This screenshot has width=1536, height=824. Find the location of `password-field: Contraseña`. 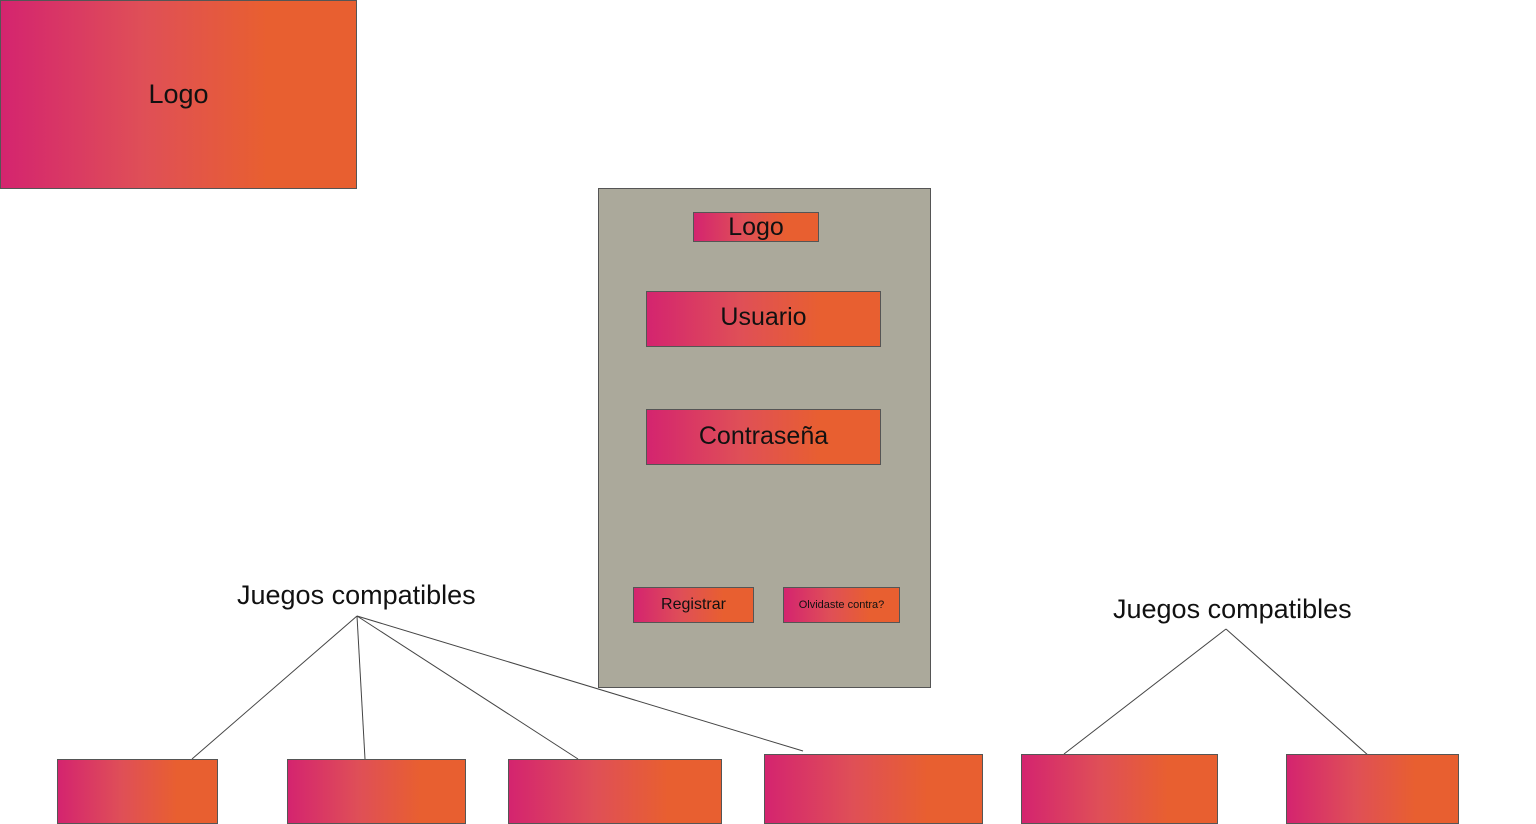

password-field: Contraseña is located at coordinates (763, 437).